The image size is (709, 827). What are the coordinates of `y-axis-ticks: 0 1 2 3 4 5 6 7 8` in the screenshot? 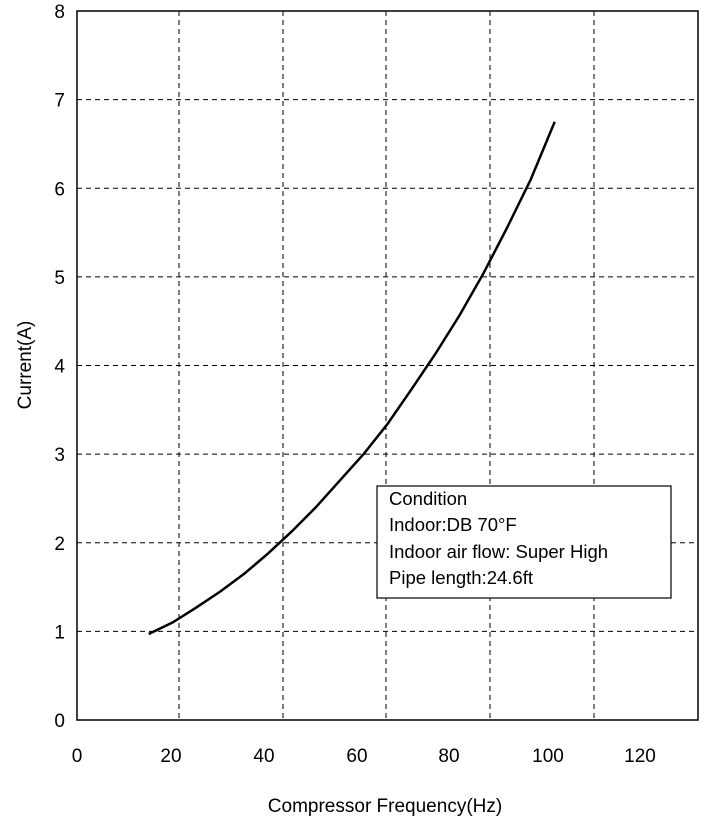 It's located at (59, 367).